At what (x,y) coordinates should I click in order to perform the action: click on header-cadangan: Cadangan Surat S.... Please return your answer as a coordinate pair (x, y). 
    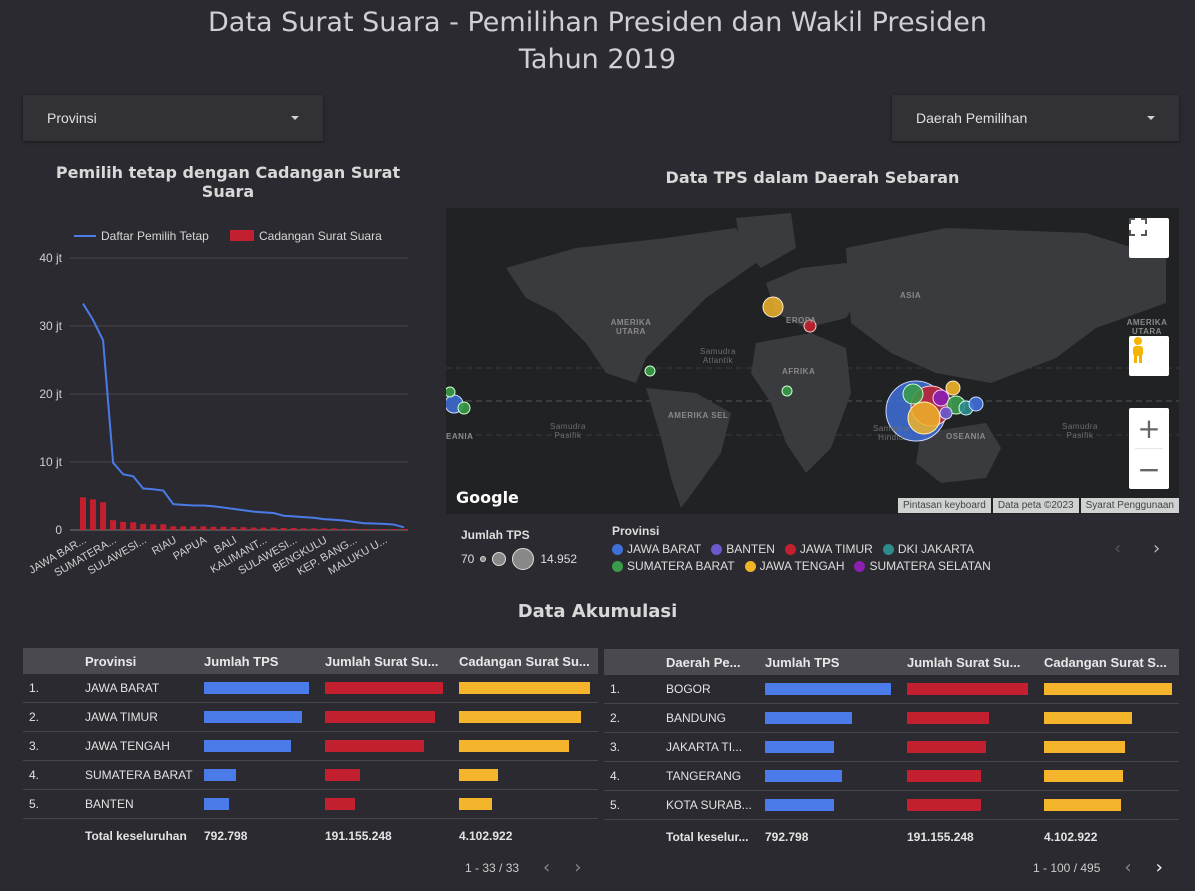
    Looking at the image, I should click on (1105, 662).